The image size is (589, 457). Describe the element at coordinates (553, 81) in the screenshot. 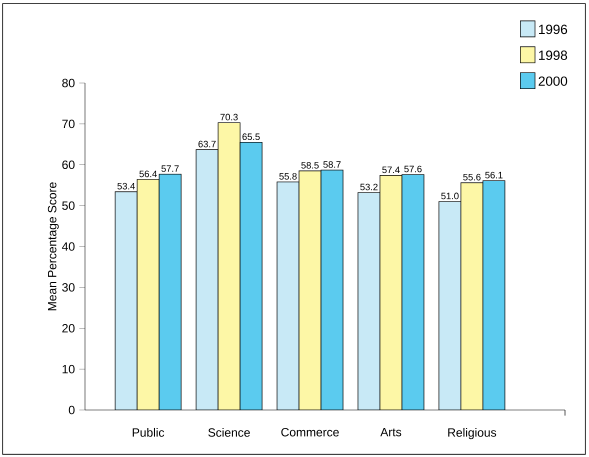

I see `legend-label: 2000` at that location.